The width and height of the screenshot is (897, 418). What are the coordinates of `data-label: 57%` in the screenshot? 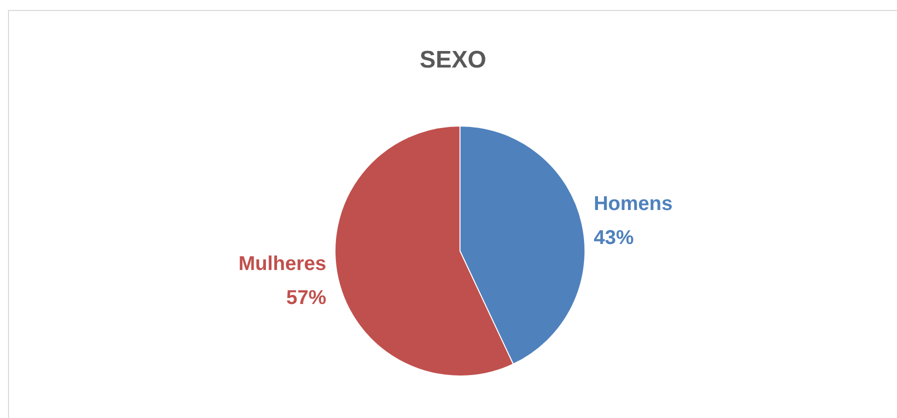 It's located at (306, 297).